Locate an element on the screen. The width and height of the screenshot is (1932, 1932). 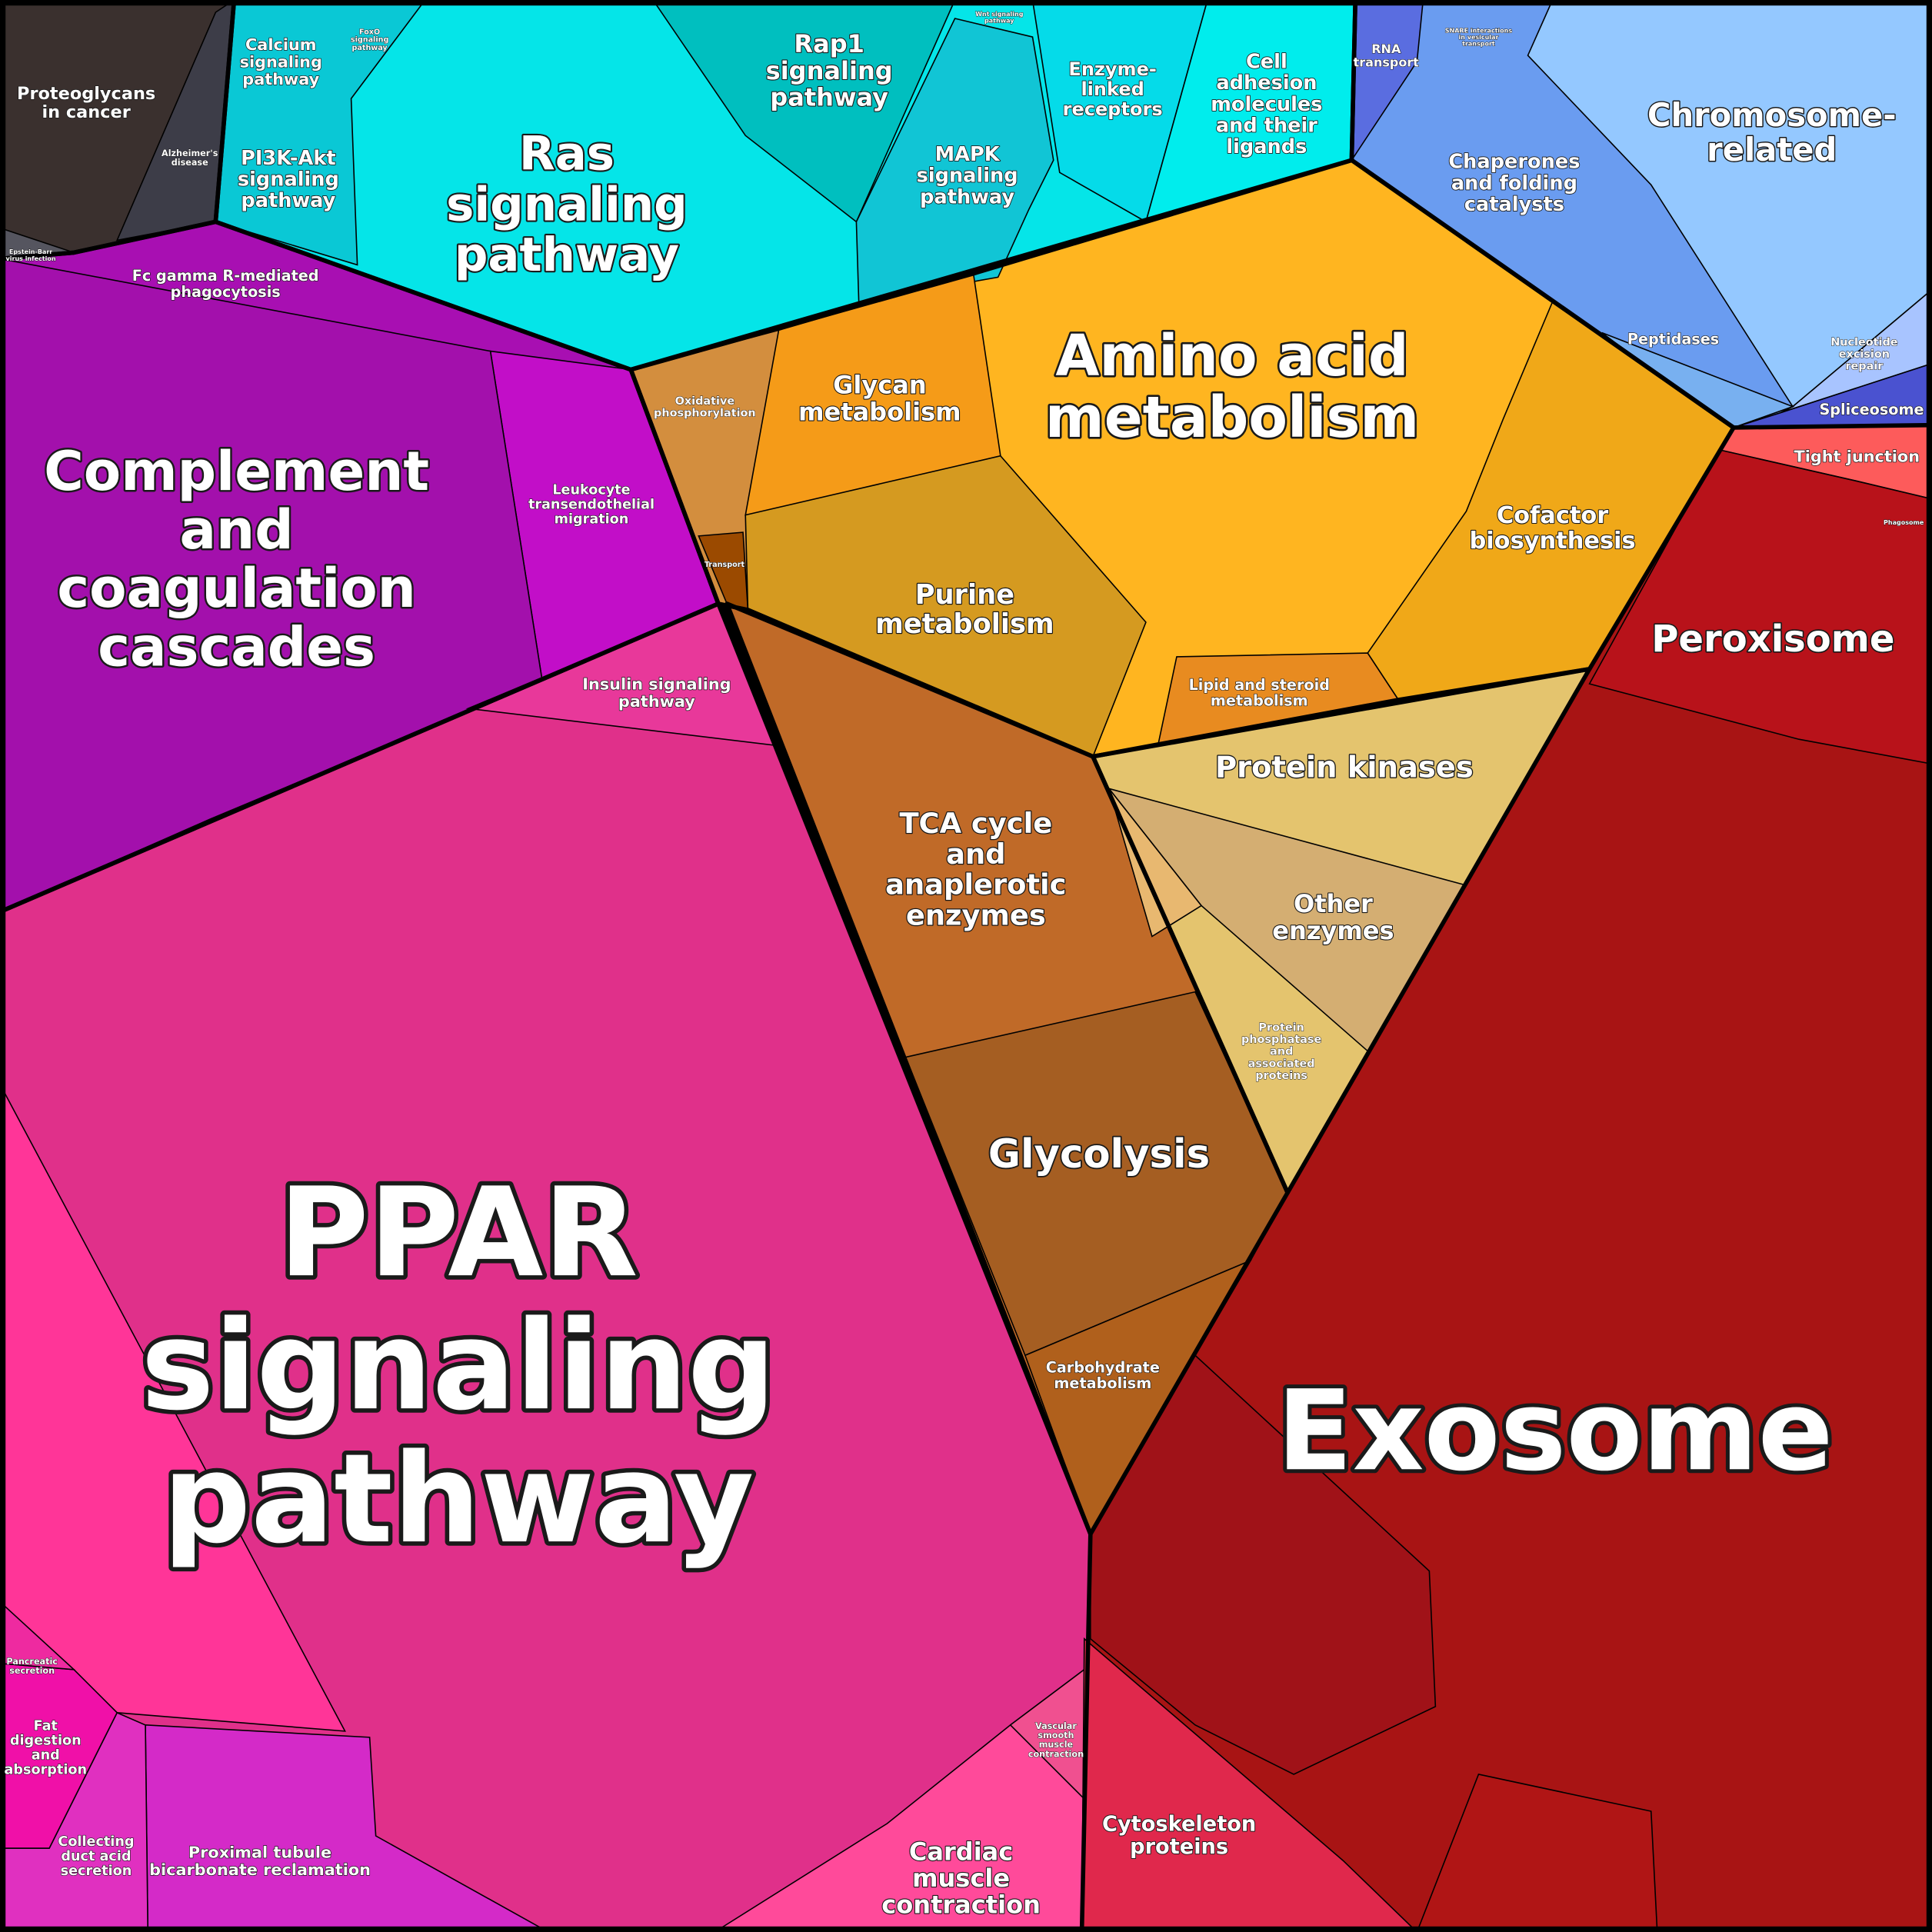
cell-label: Glycolysis is located at coordinates (1099, 1154).